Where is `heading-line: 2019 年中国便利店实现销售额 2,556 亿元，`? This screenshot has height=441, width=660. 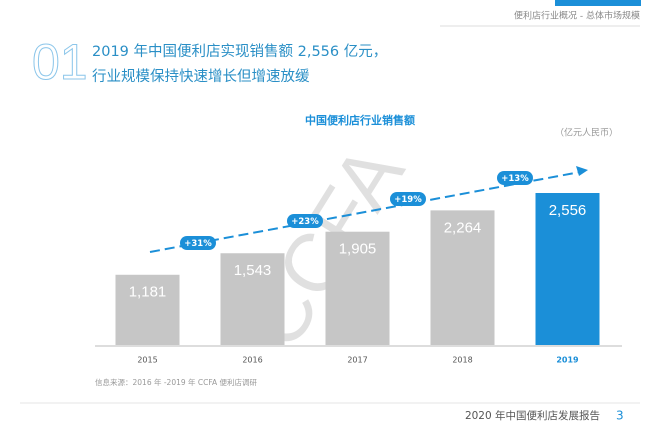
heading-line: 2019 年中国便利店实现销售额 2,556 亿元， is located at coordinates (239, 51).